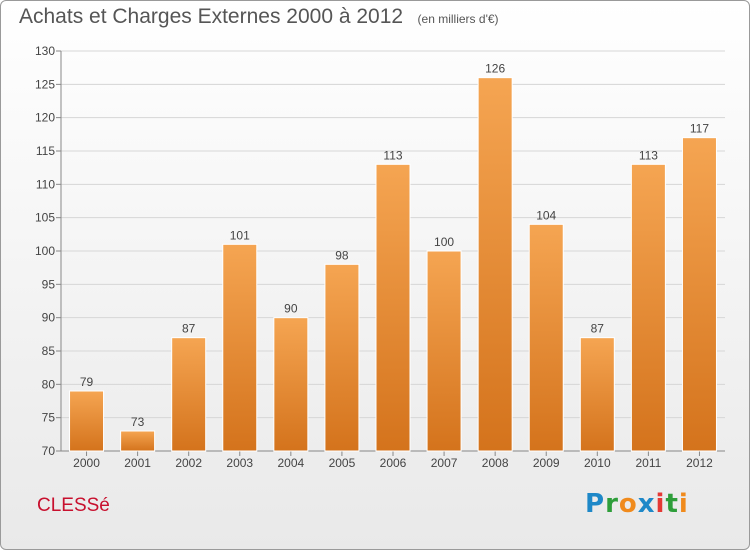 This screenshot has width=750, height=550. What do you see at coordinates (45, 51) in the screenshot?
I see `y-tick-label: 130` at bounding box center [45, 51].